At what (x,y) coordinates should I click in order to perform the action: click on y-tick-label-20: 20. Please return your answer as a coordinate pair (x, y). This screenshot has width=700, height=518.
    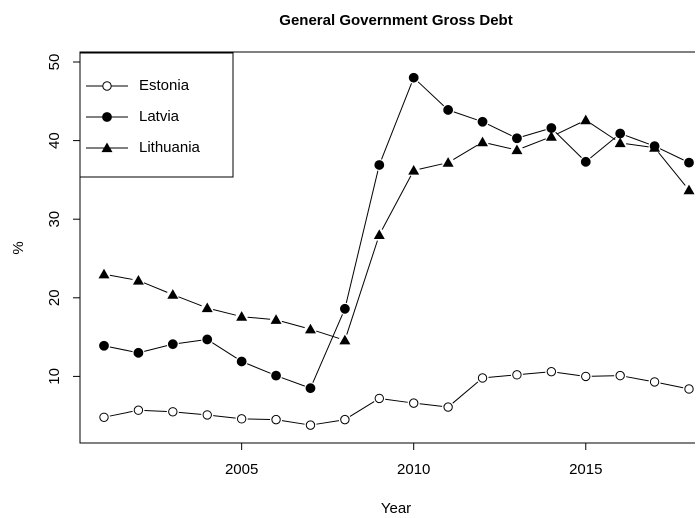
    Looking at the image, I should click on (54, 297).